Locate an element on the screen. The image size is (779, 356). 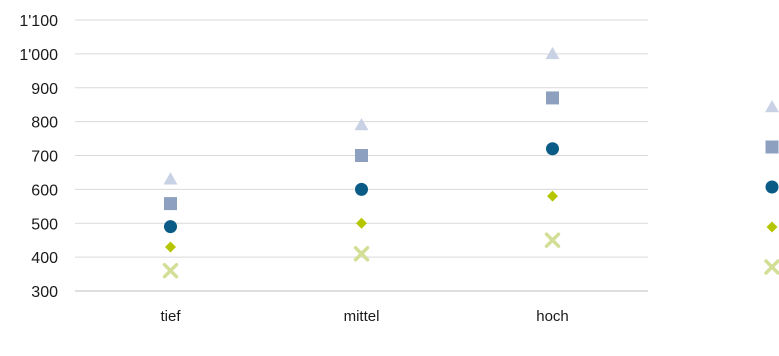
legend-marker-x-stroke is located at coordinates (771, 267).